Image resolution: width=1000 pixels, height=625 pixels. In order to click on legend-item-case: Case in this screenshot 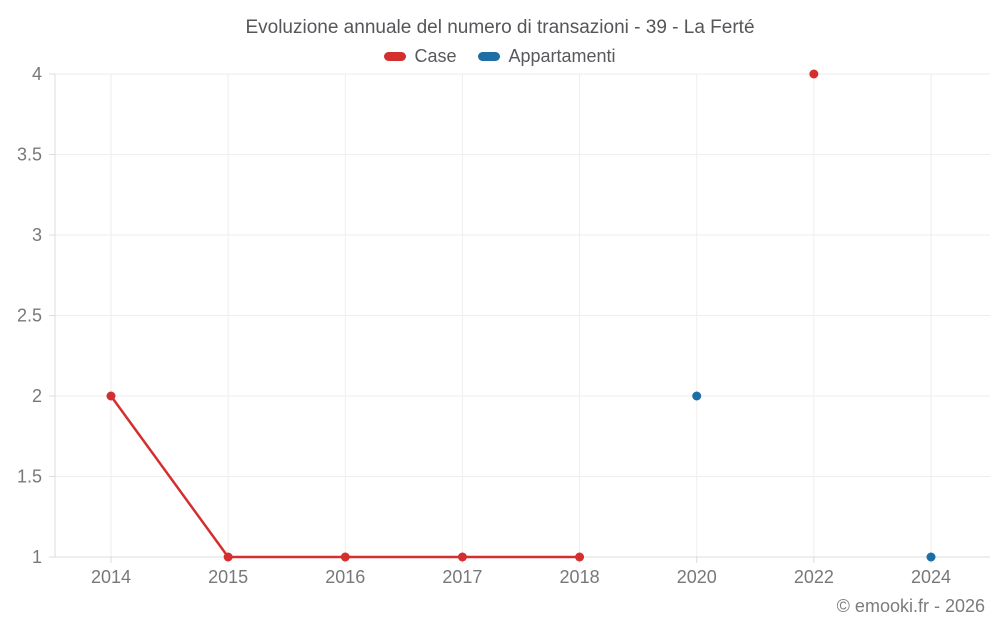, I will do `click(420, 56)`.